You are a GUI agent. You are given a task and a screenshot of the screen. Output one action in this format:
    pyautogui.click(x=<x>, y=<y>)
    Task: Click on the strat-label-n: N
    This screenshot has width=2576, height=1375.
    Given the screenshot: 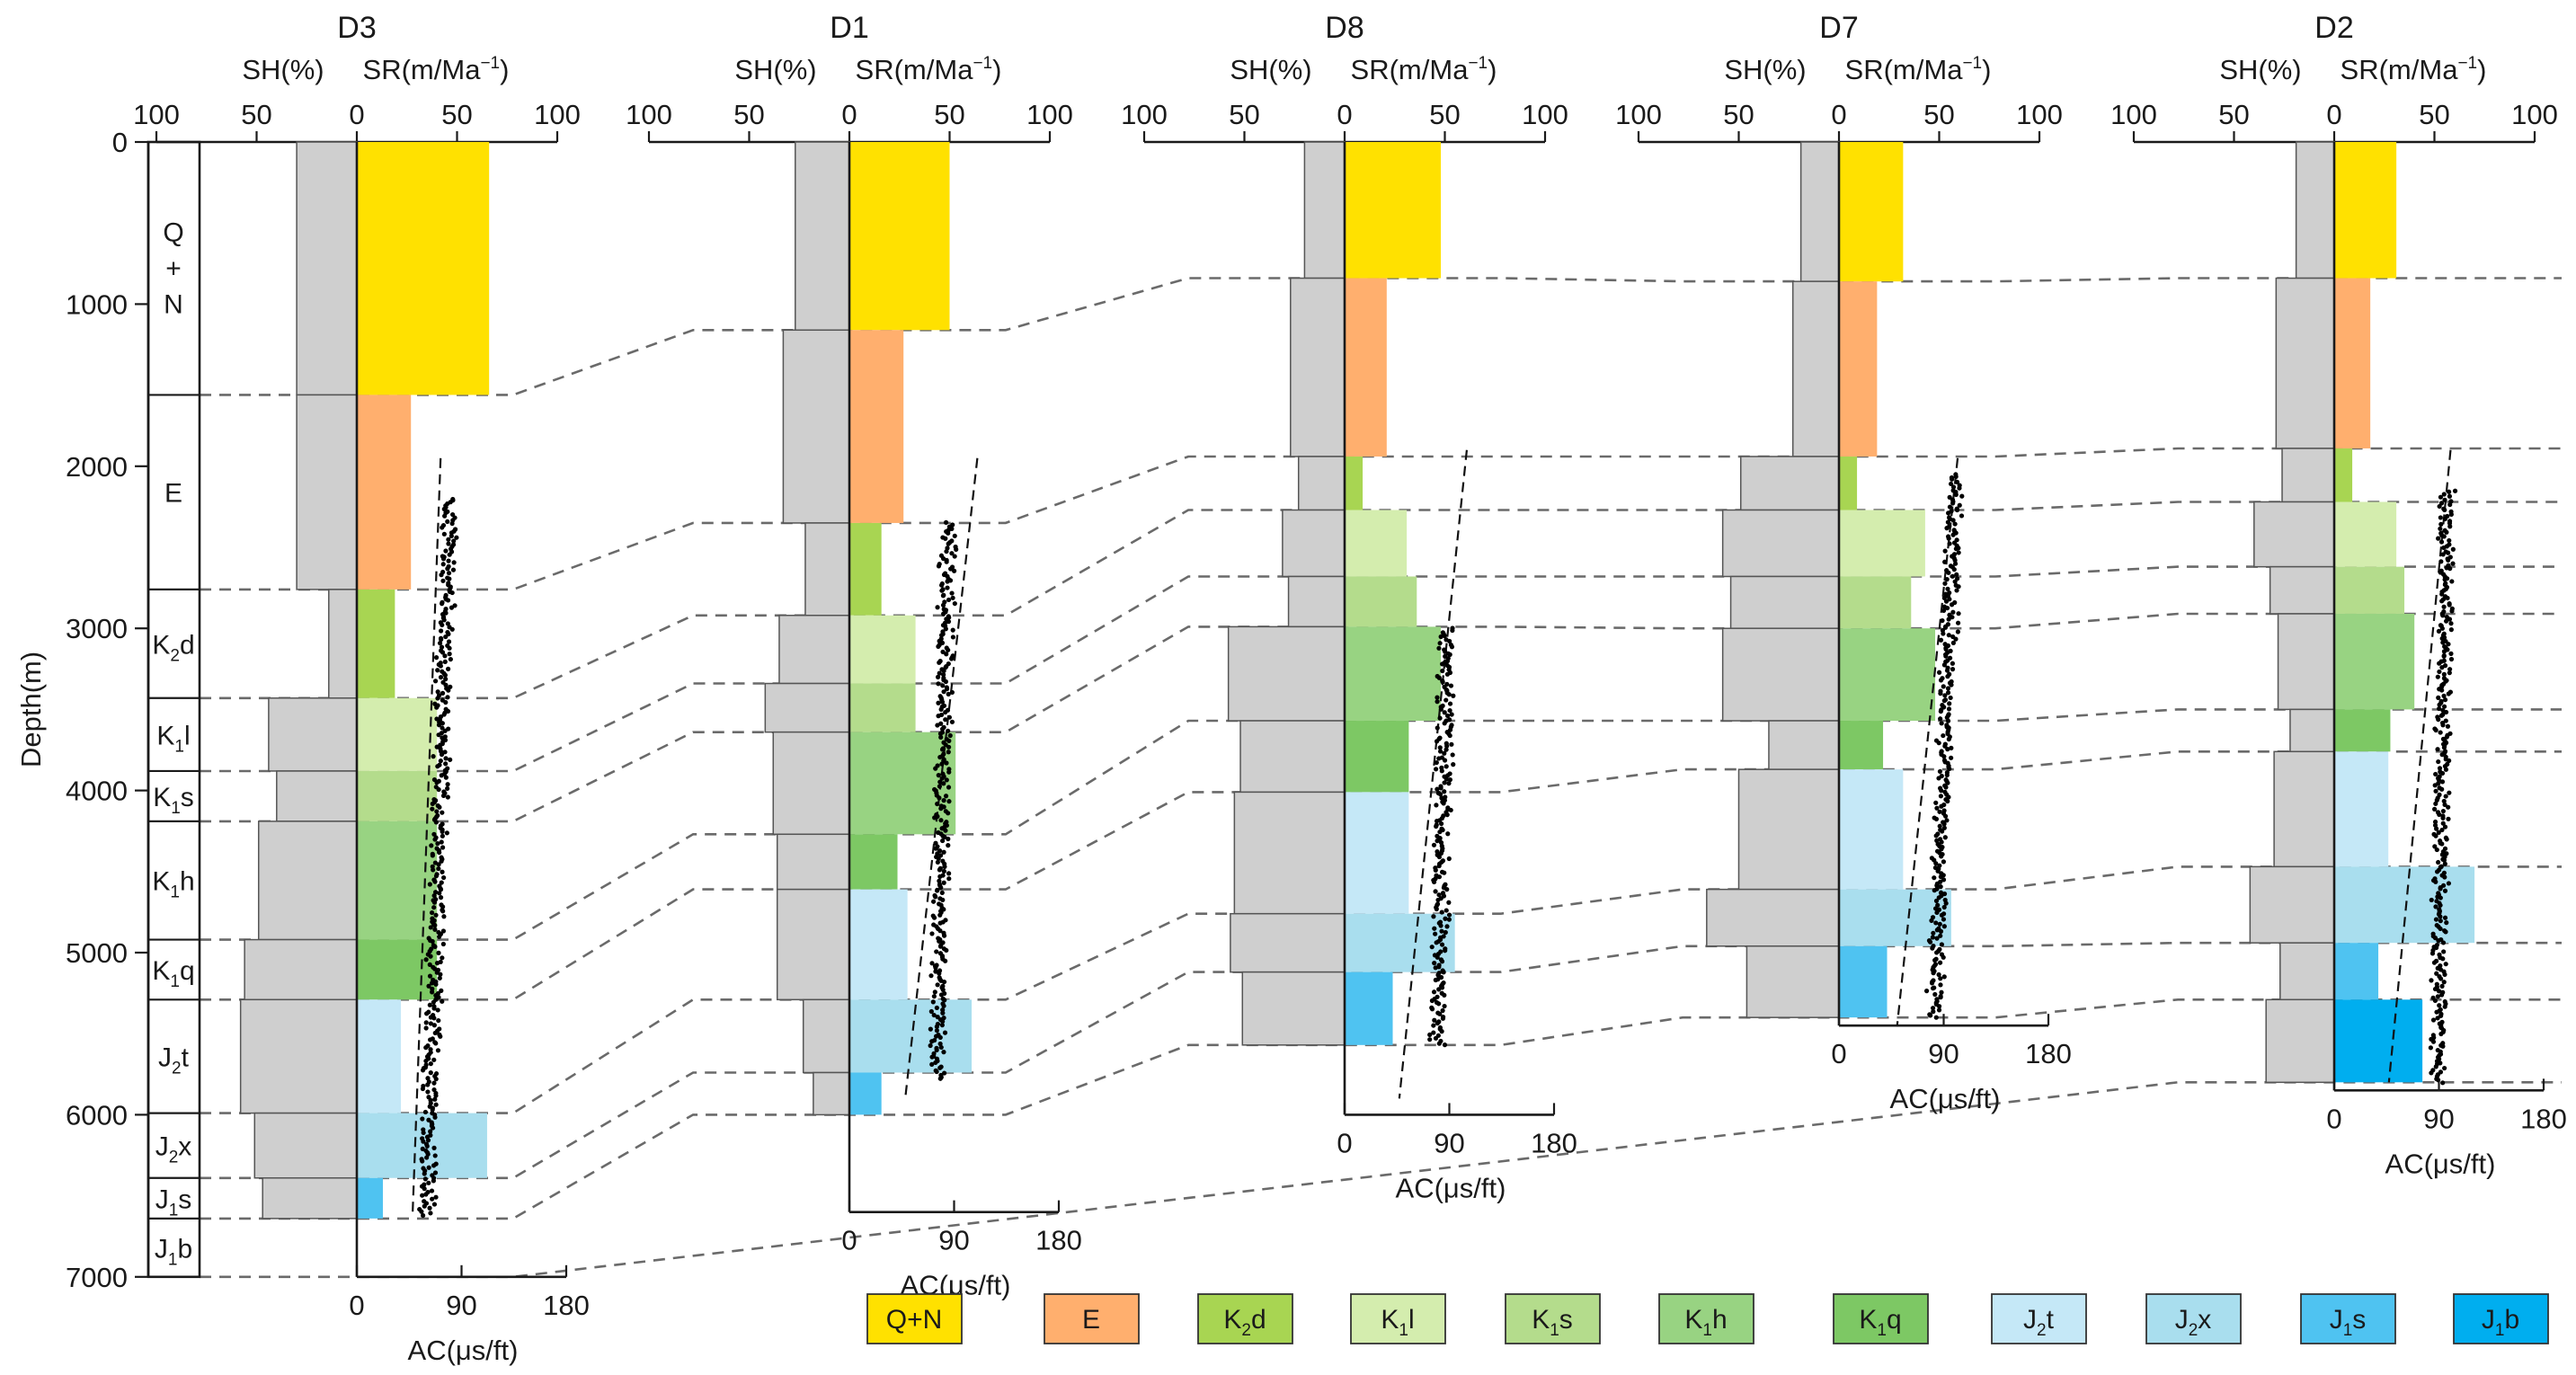 What is the action you would take?
    pyautogui.click(x=173, y=305)
    